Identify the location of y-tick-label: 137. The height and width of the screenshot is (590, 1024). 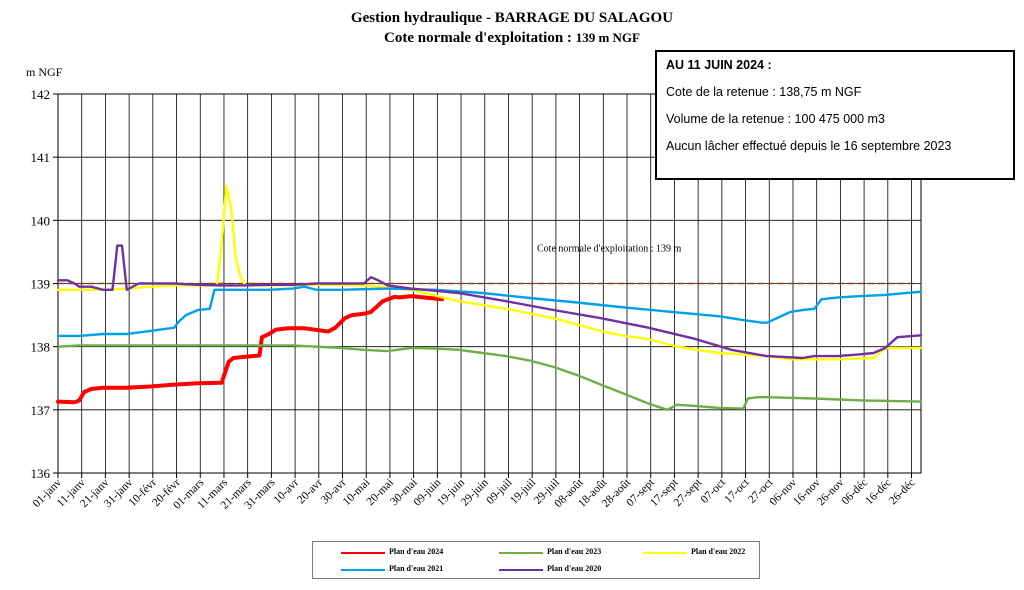
(41, 410).